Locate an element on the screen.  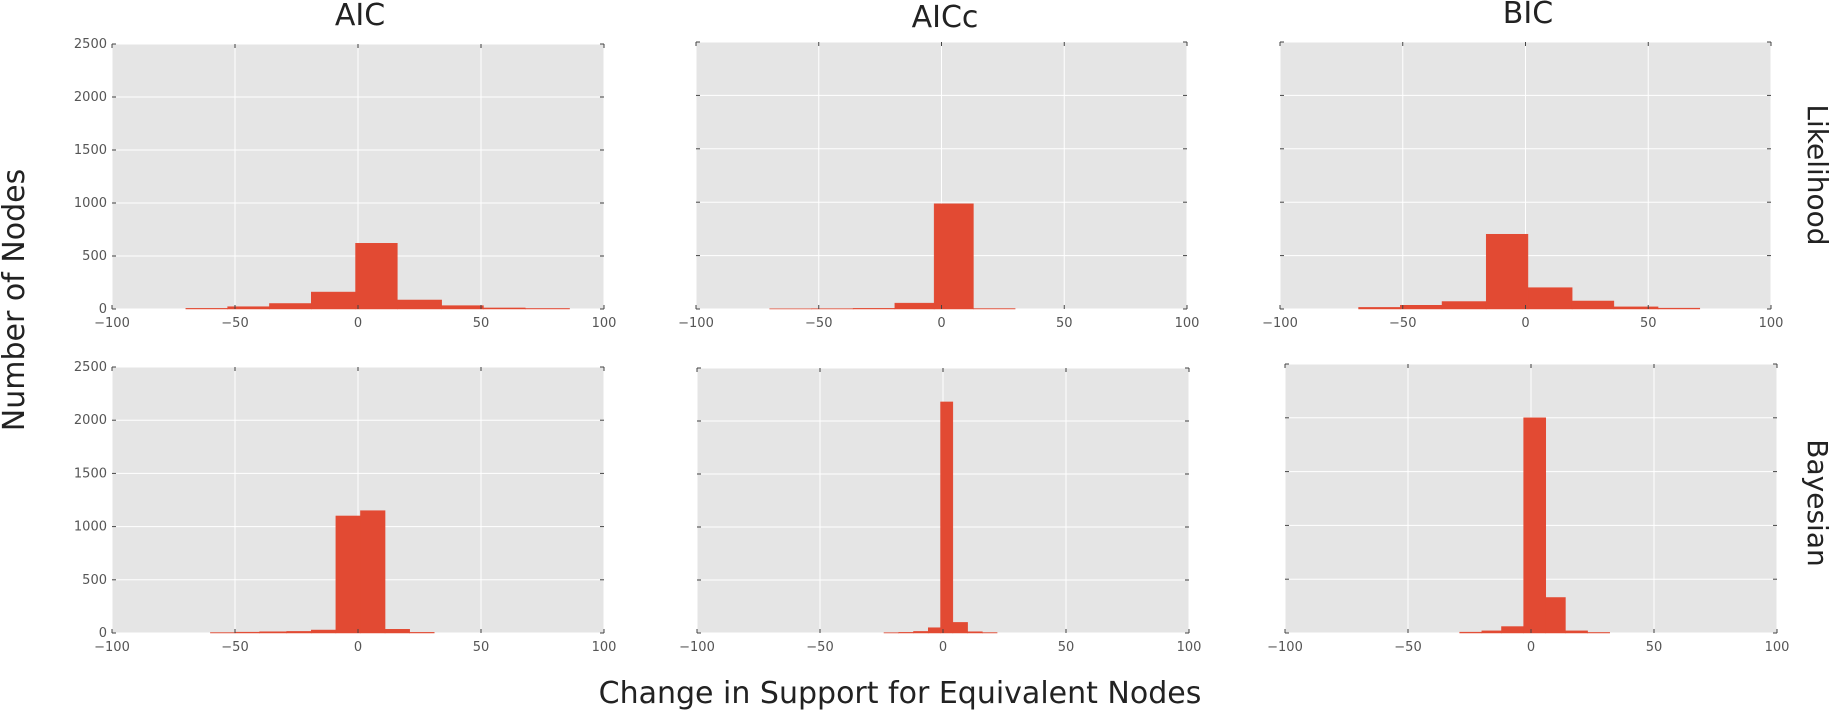
column-title-bic: BIC is located at coordinates (1528, 15).